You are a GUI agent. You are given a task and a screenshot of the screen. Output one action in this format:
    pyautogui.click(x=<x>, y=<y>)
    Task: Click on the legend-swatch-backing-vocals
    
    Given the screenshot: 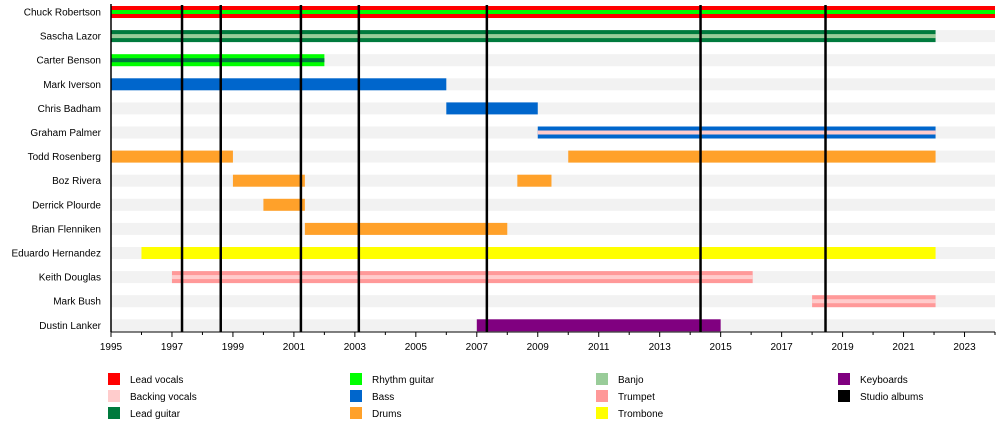 What is the action you would take?
    pyautogui.click(x=114, y=396)
    